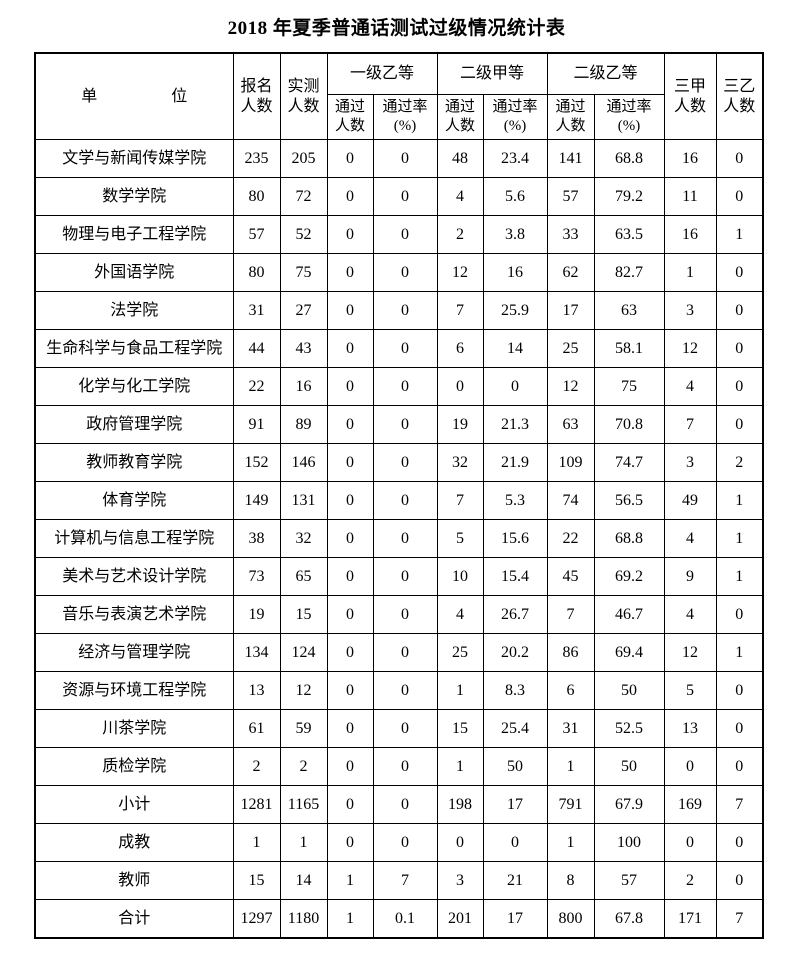 Image resolution: width=793 pixels, height=964 pixels. I want to click on table-row: 体育学院 149 131 0 0 7 5.3 74 56.5 49 1, so click(399, 500).